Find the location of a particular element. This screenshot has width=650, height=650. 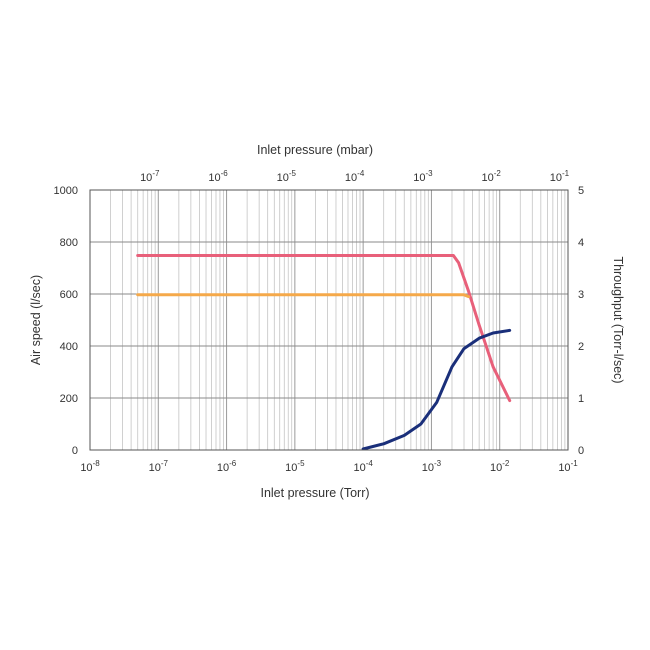

x-axis-title-bottom: Inlet pressure (Torr) is located at coordinates (314, 493).